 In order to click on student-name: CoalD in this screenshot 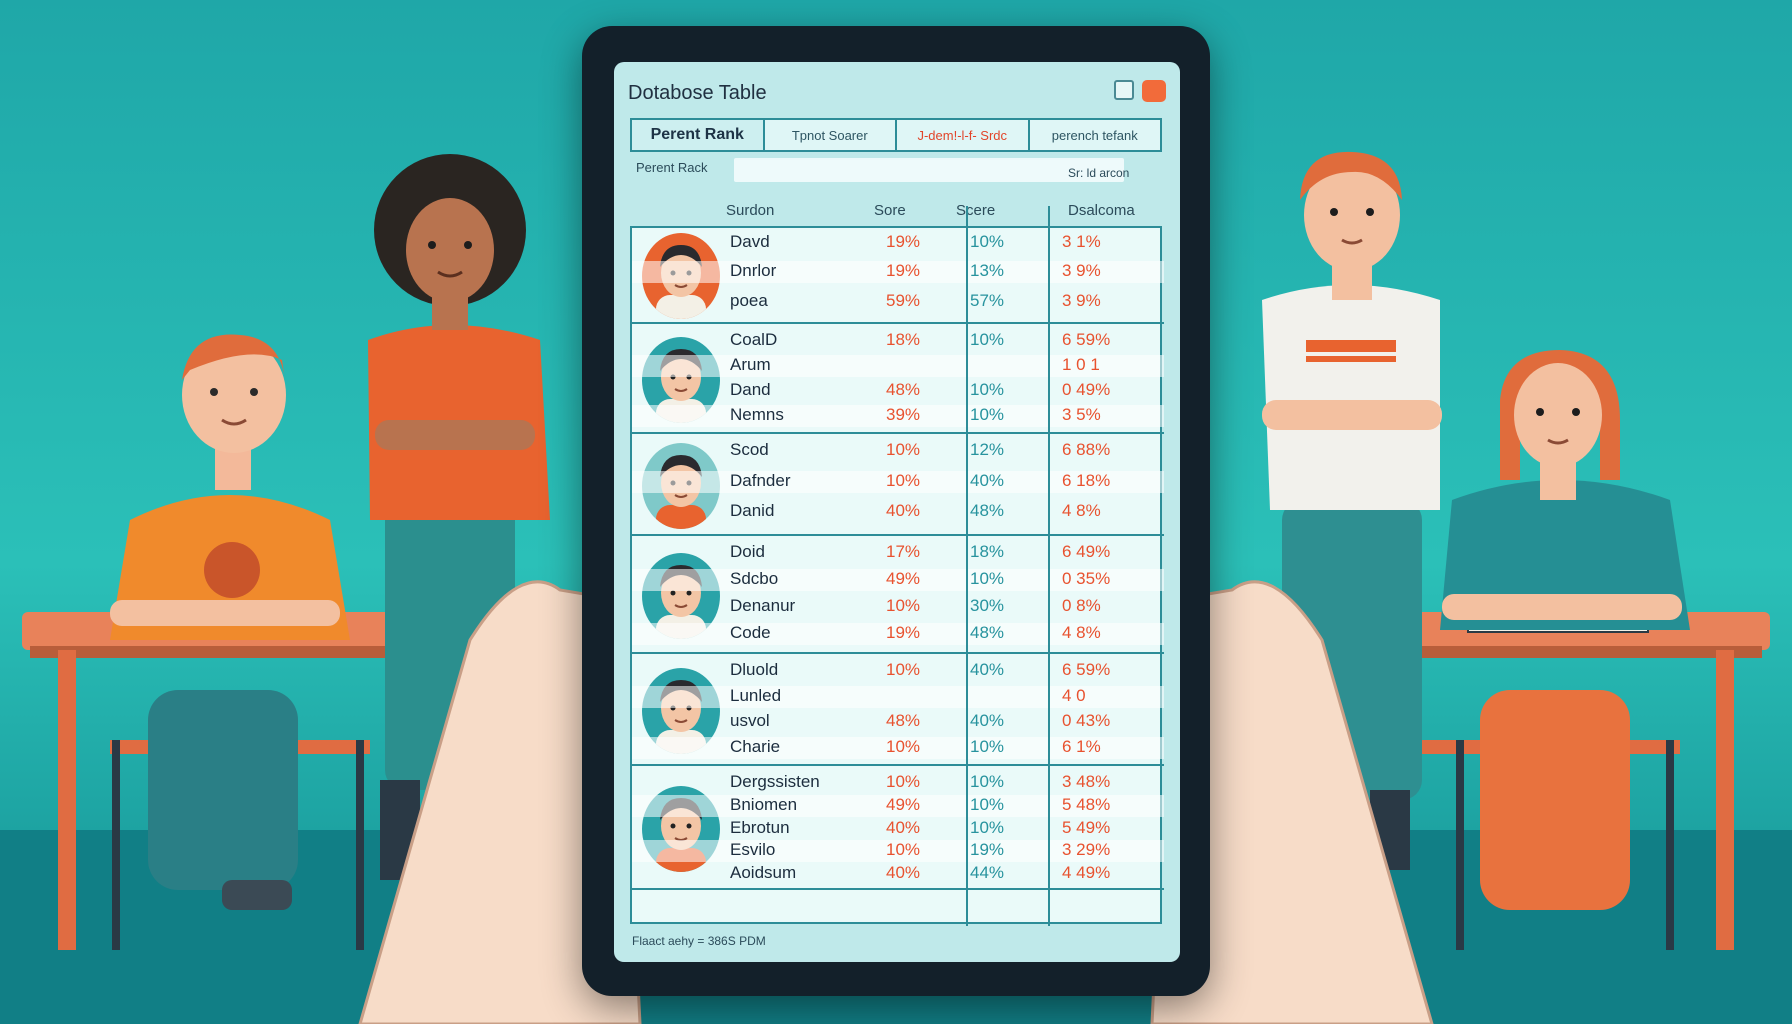, I will do `click(754, 339)`.